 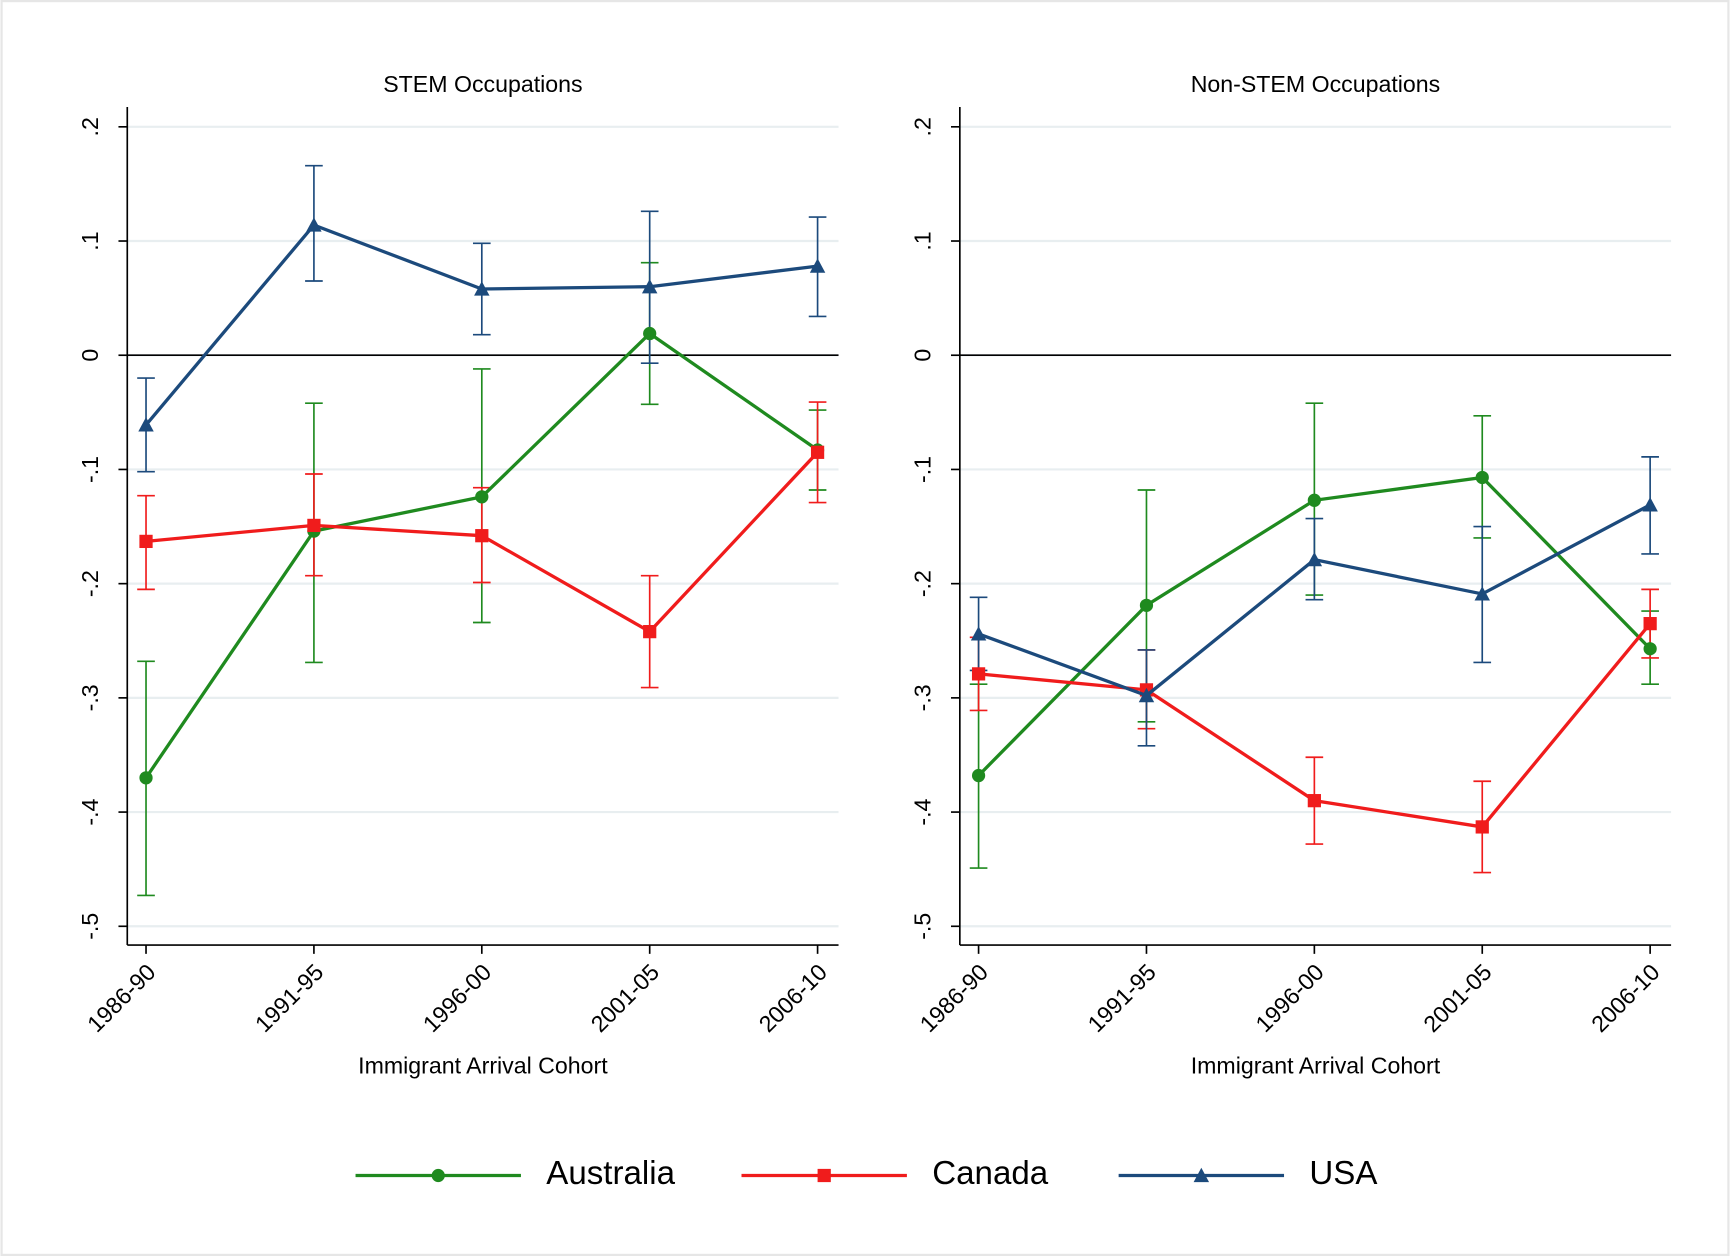 What do you see at coordinates (990, 1173) in the screenshot?
I see `legend-label: Canada` at bounding box center [990, 1173].